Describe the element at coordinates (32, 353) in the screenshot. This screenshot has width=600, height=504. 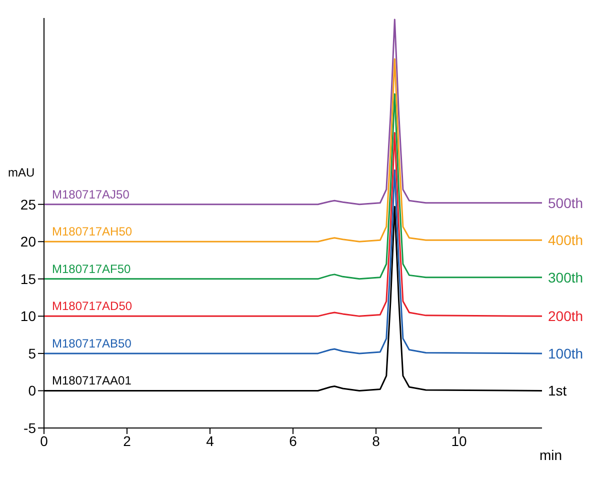
I see `y-tick-label: 5` at that location.